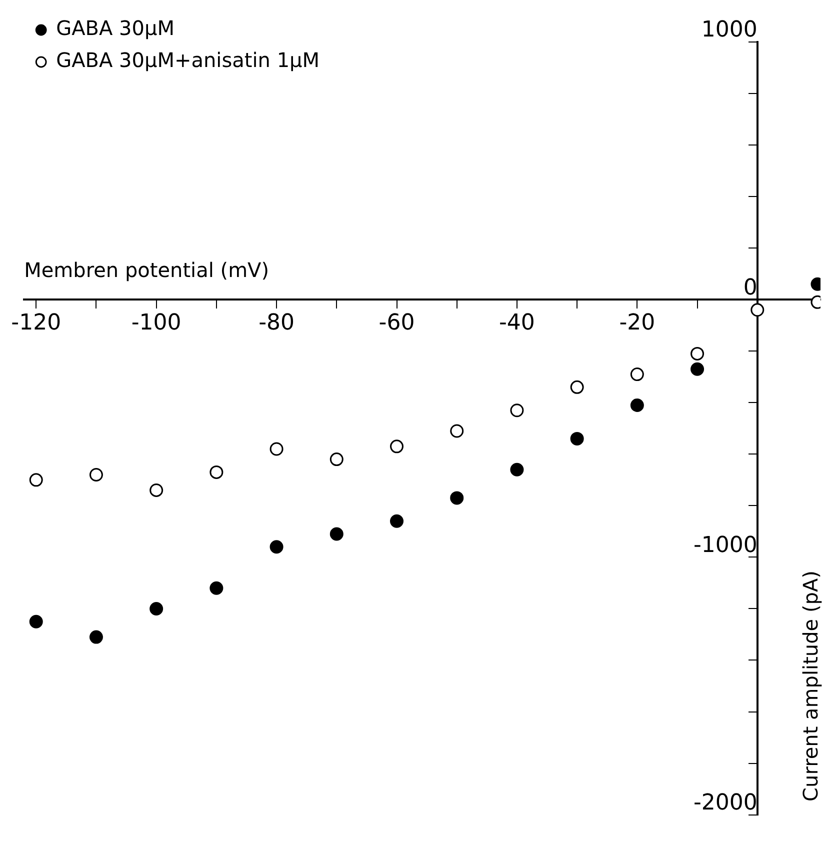 The height and width of the screenshot is (847, 840). I want to click on x-tick-label: -60, so click(396, 323).